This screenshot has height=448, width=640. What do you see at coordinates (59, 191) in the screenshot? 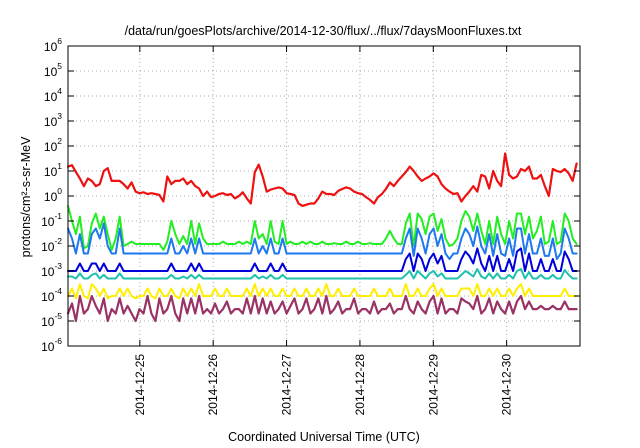
I see `y-tick-exponent: 0` at bounding box center [59, 191].